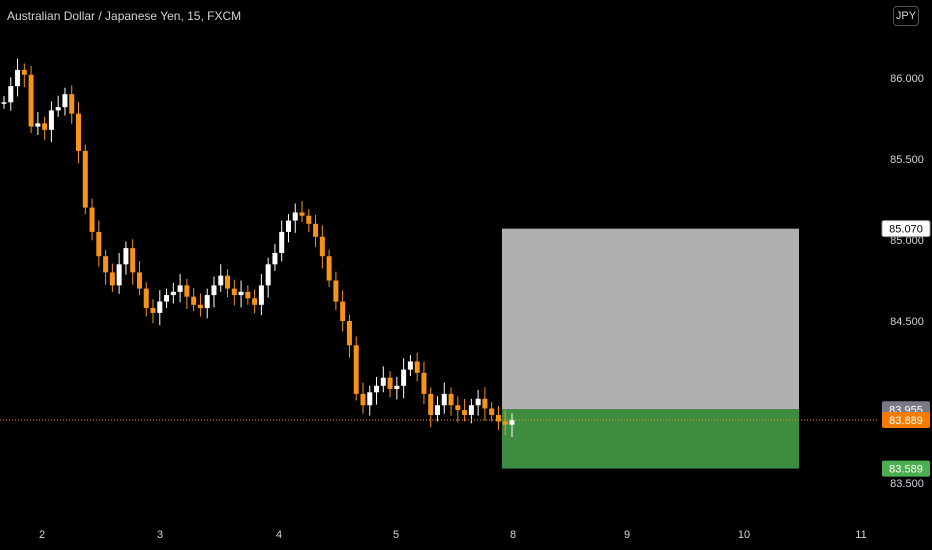 This screenshot has height=550, width=932. Describe the element at coordinates (160, 535) in the screenshot. I see `time-tick-label: 3` at that location.